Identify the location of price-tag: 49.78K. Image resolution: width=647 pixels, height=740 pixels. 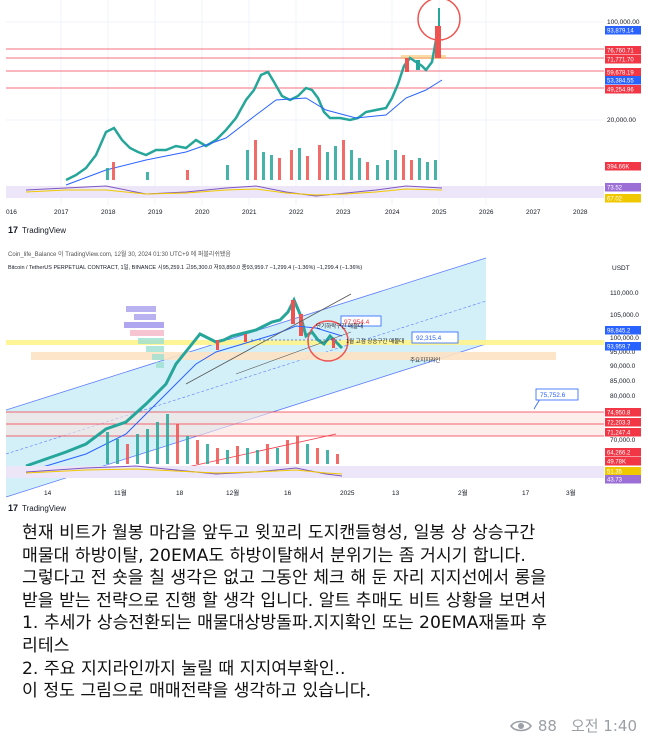
(616, 463).